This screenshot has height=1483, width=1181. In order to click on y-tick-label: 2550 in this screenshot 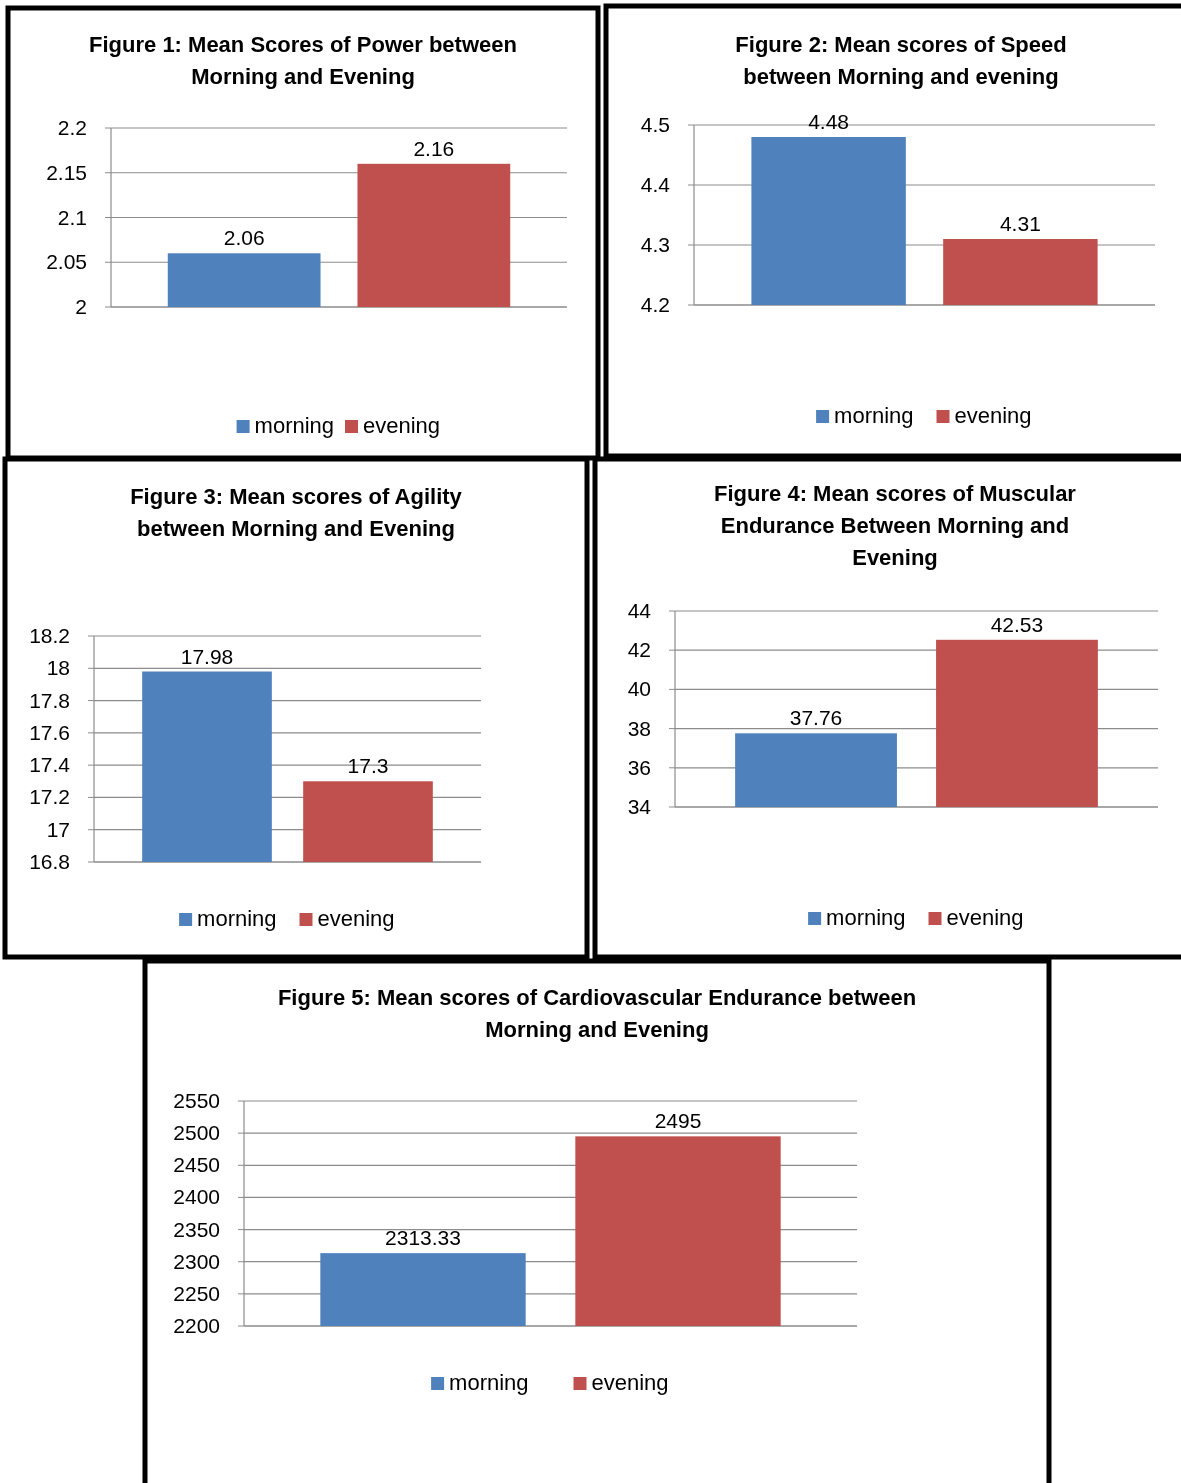, I will do `click(196, 1100)`.